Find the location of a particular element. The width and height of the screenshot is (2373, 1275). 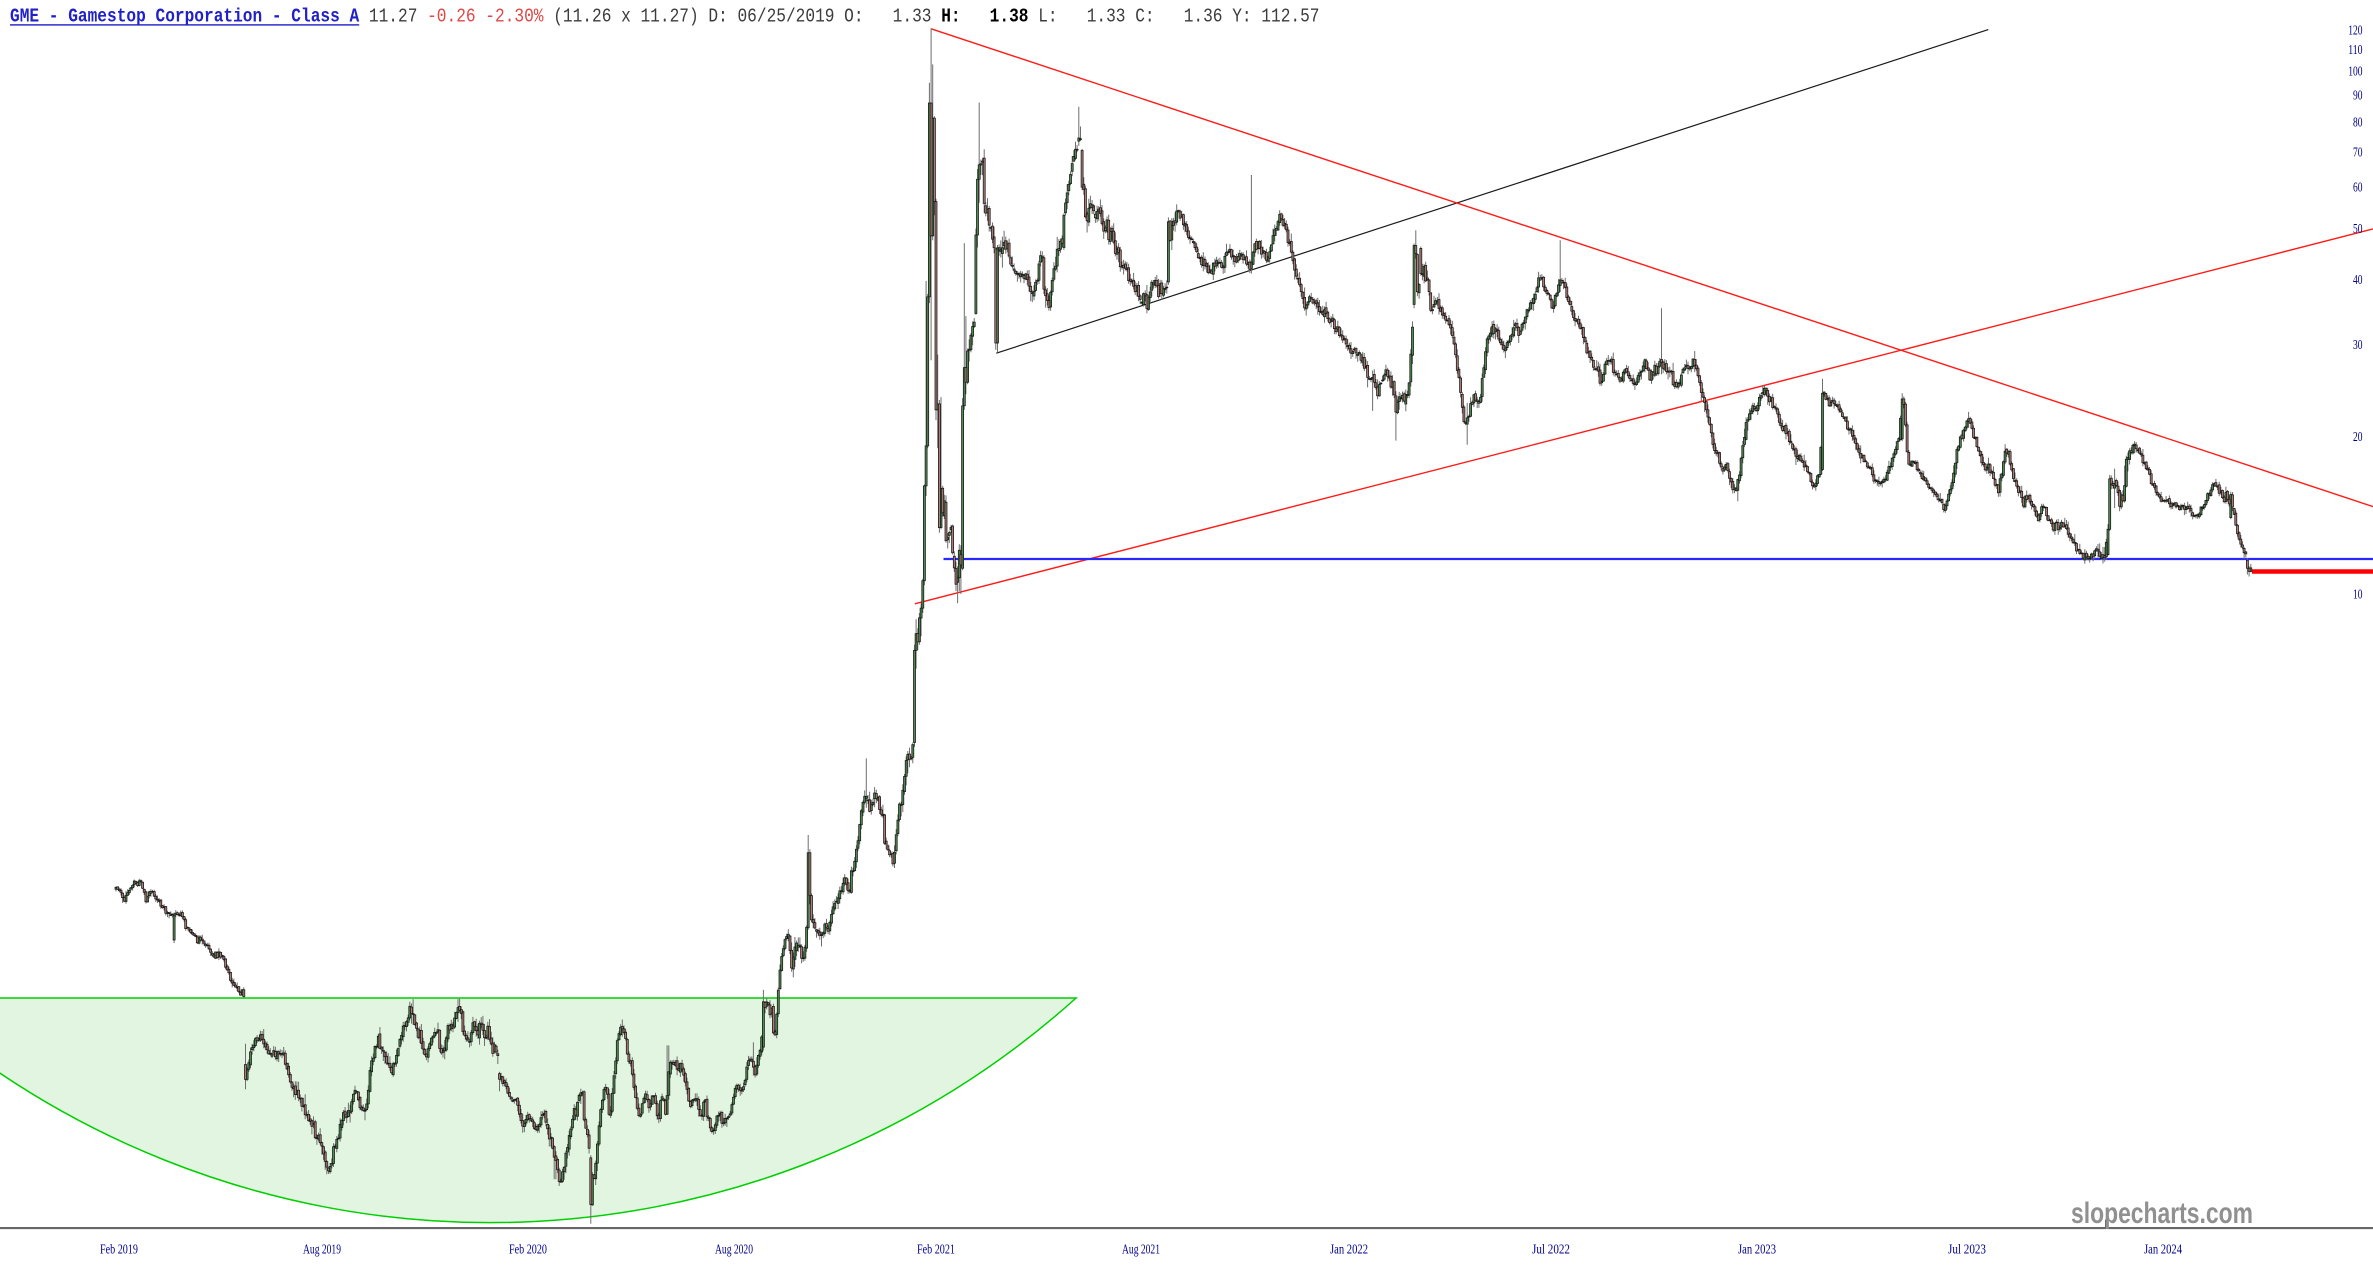

svg-text: Aug 2019 is located at coordinates (322, 1249).